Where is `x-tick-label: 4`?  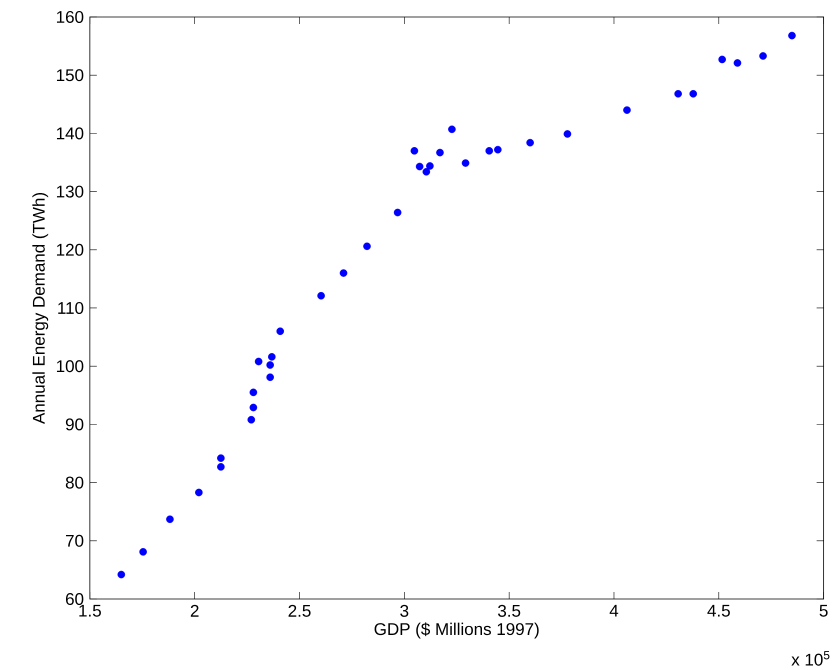
x-tick-label: 4 is located at coordinates (614, 610).